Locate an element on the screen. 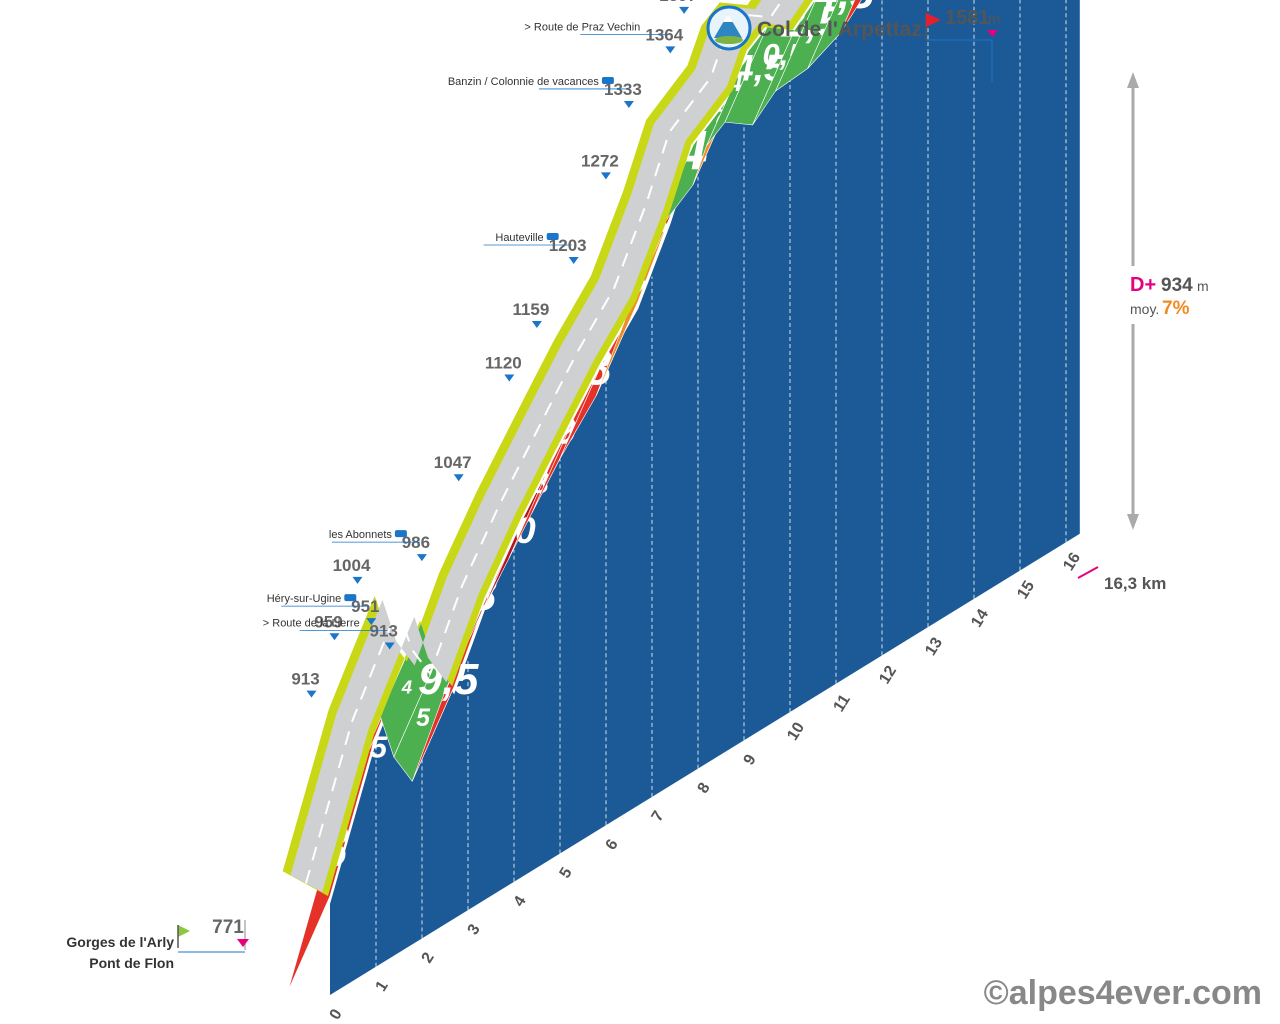 The height and width of the screenshot is (1024, 1280). segment-band is located at coordinates (850, 17).